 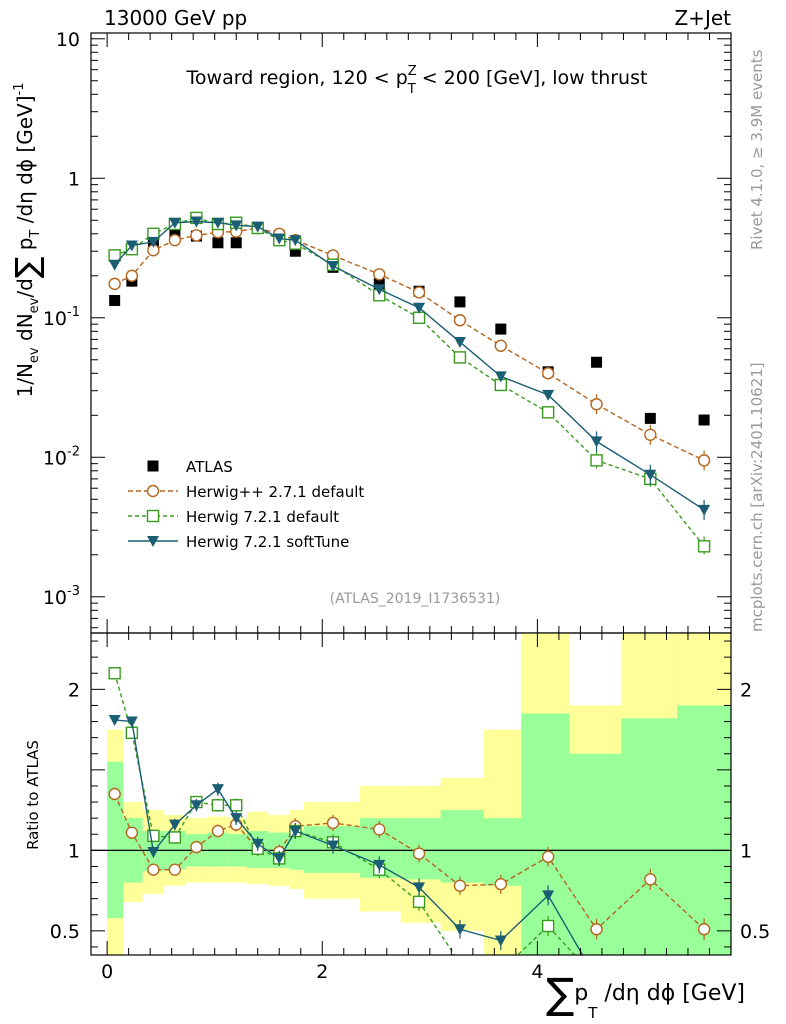 I want to click on ratio-y-tick-label-right: 1, so click(x=746, y=851).